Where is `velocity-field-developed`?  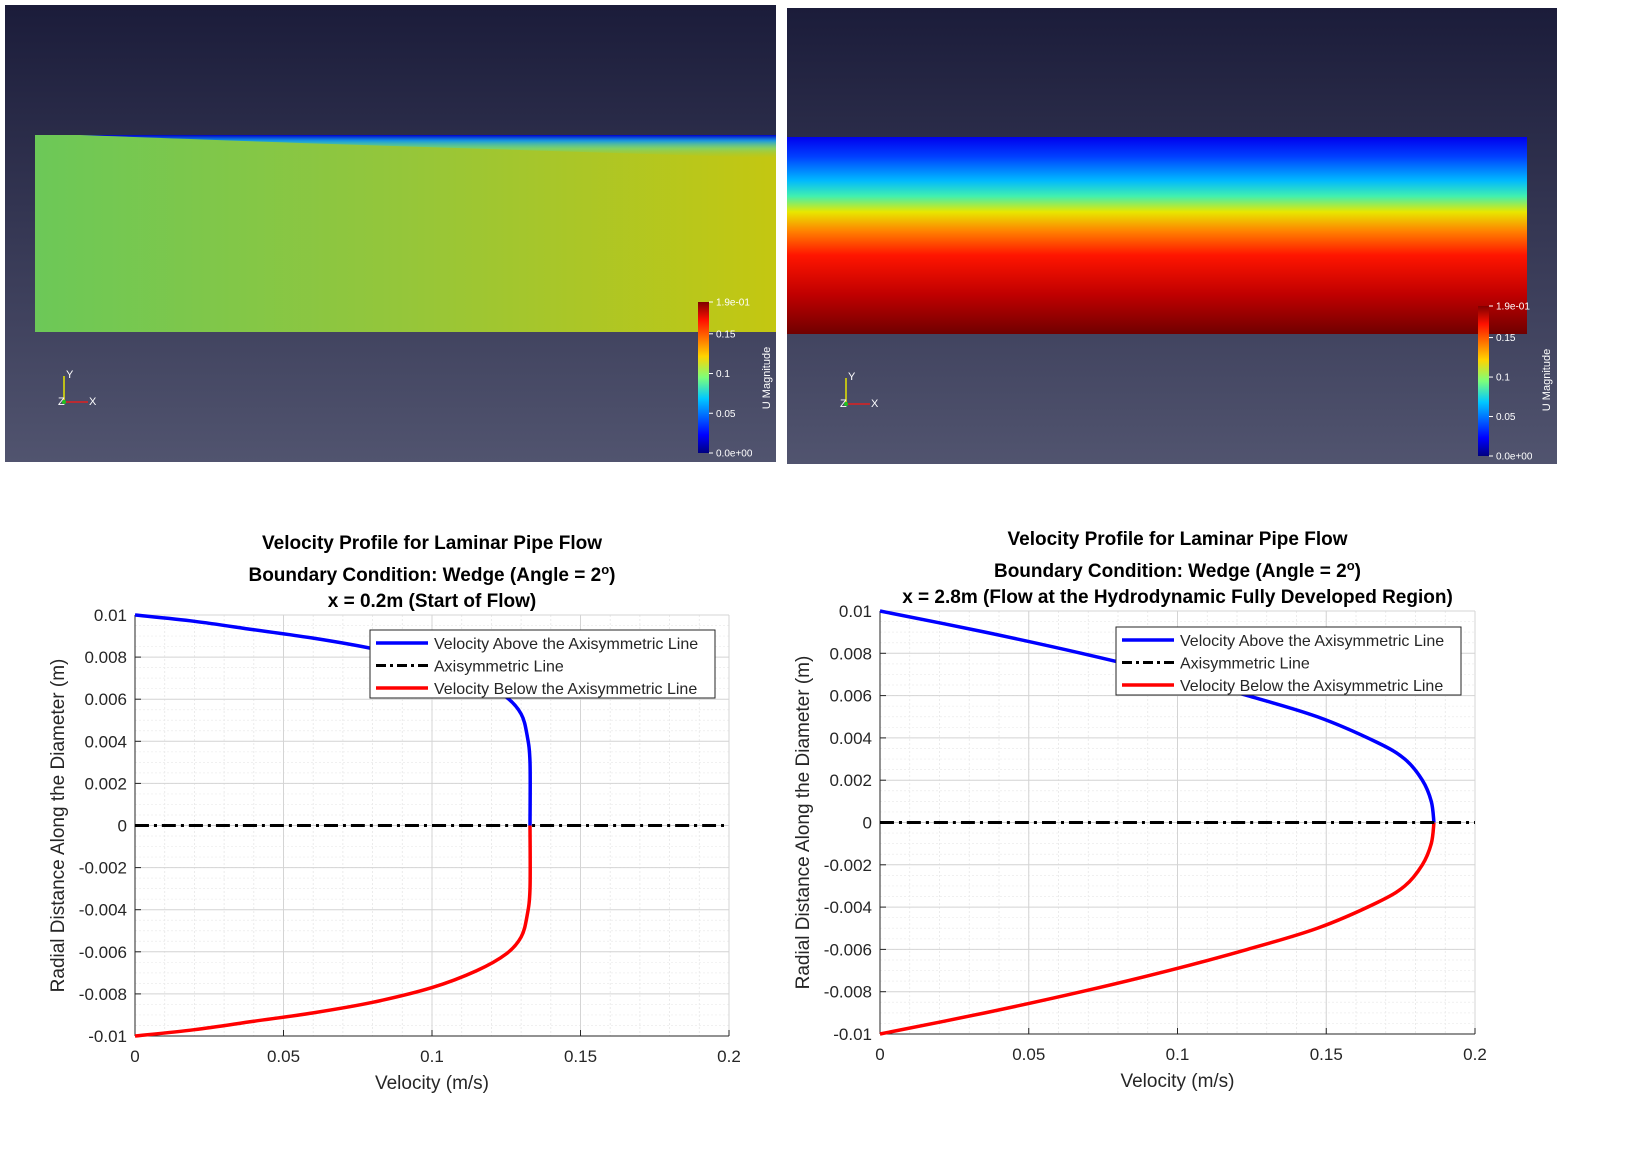
velocity-field-developed is located at coordinates (1157, 235).